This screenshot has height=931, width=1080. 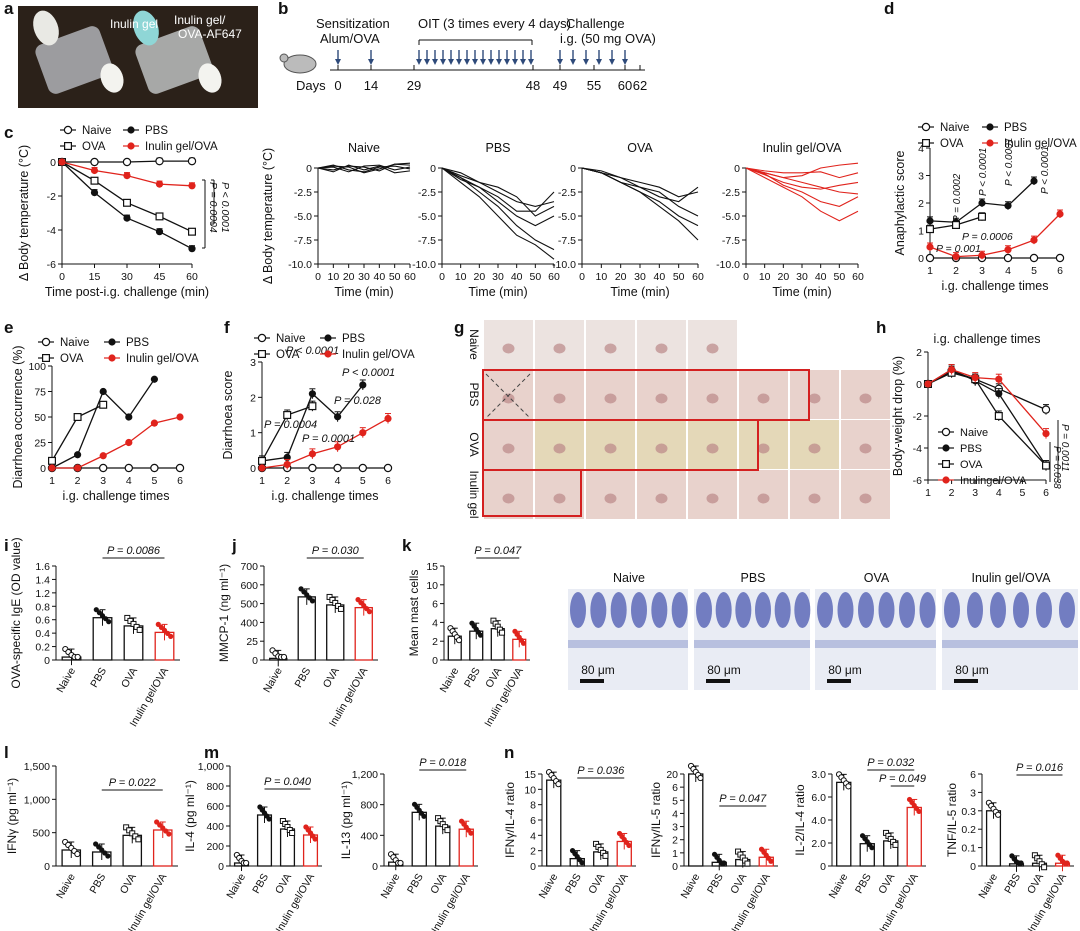 I want to click on panel-letter: j, so click(x=234, y=545).